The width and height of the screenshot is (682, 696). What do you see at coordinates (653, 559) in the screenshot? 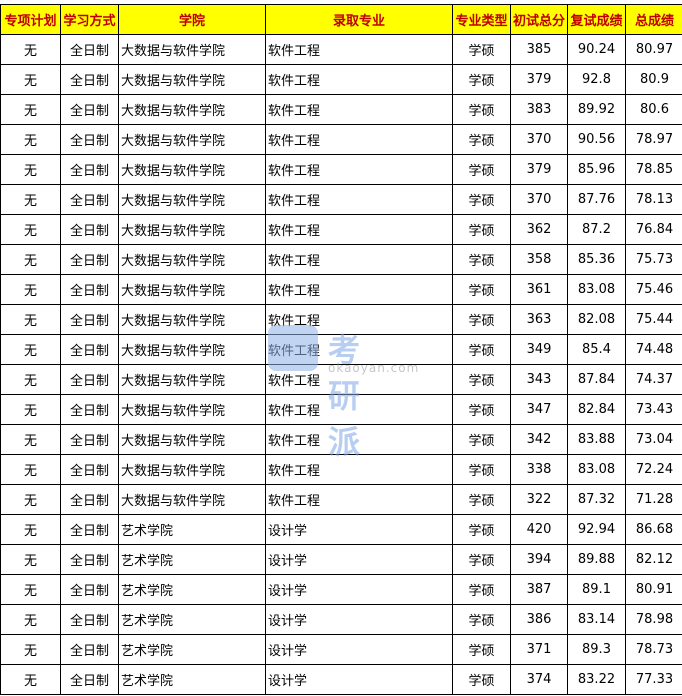
I see `table-cell: 82.12` at bounding box center [653, 559].